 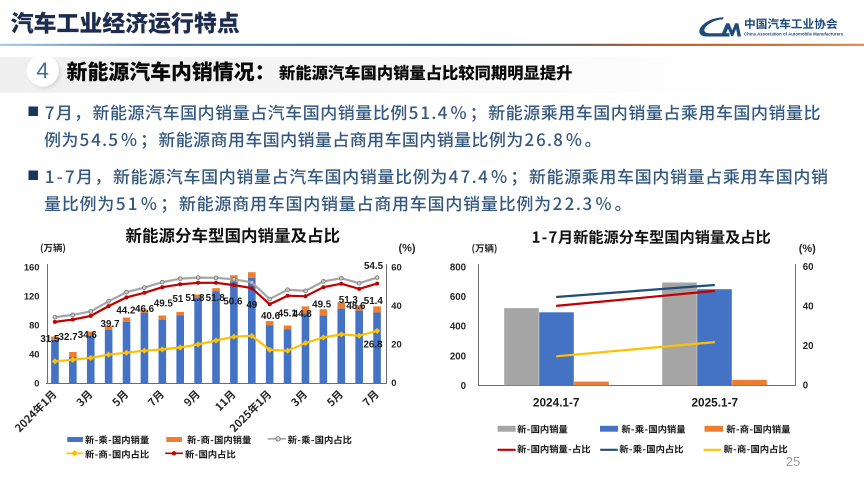 What do you see at coordinates (556, 402) in the screenshot?
I see `svg-text: 2024.1-7` at bounding box center [556, 402].